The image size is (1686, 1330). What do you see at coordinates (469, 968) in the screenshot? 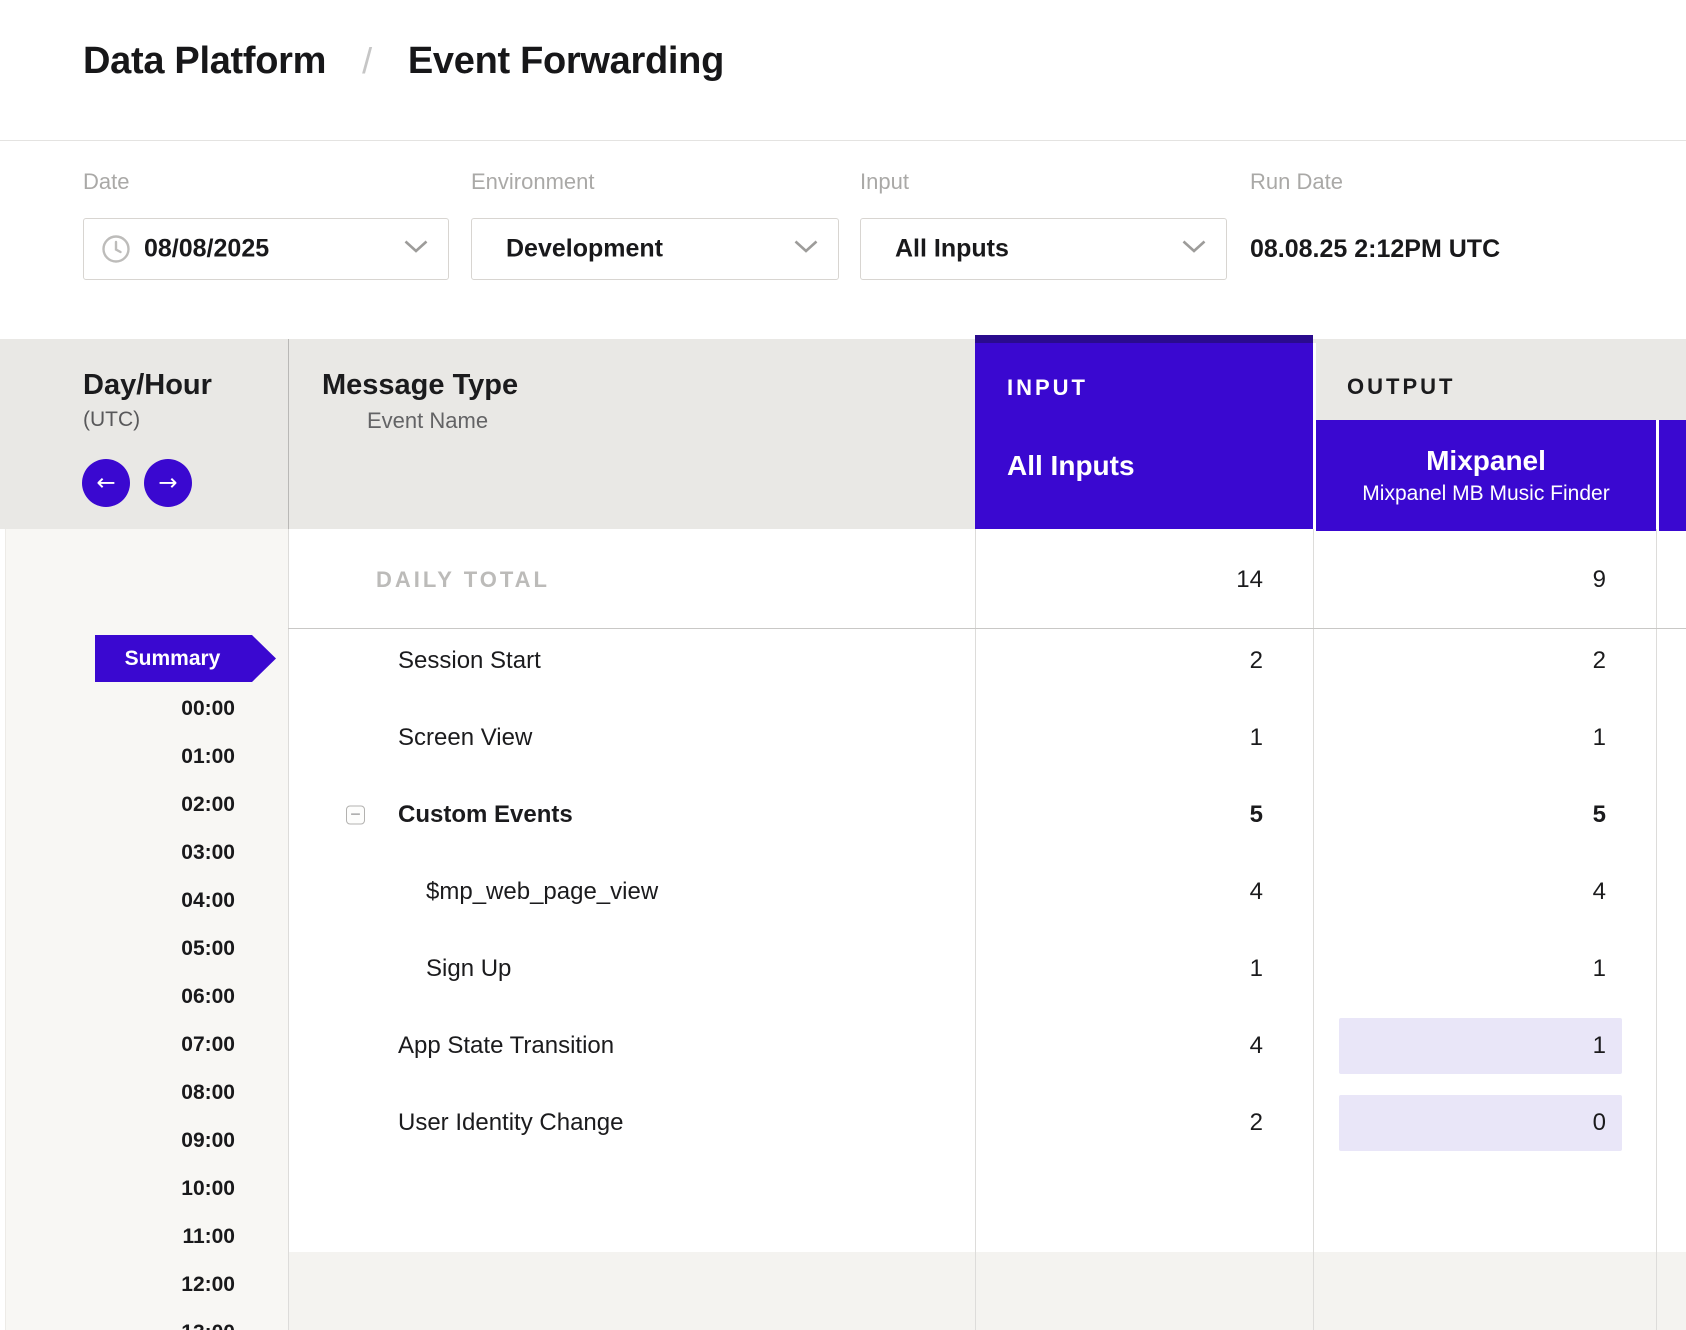
I see `row-label: Sign Up` at bounding box center [469, 968].